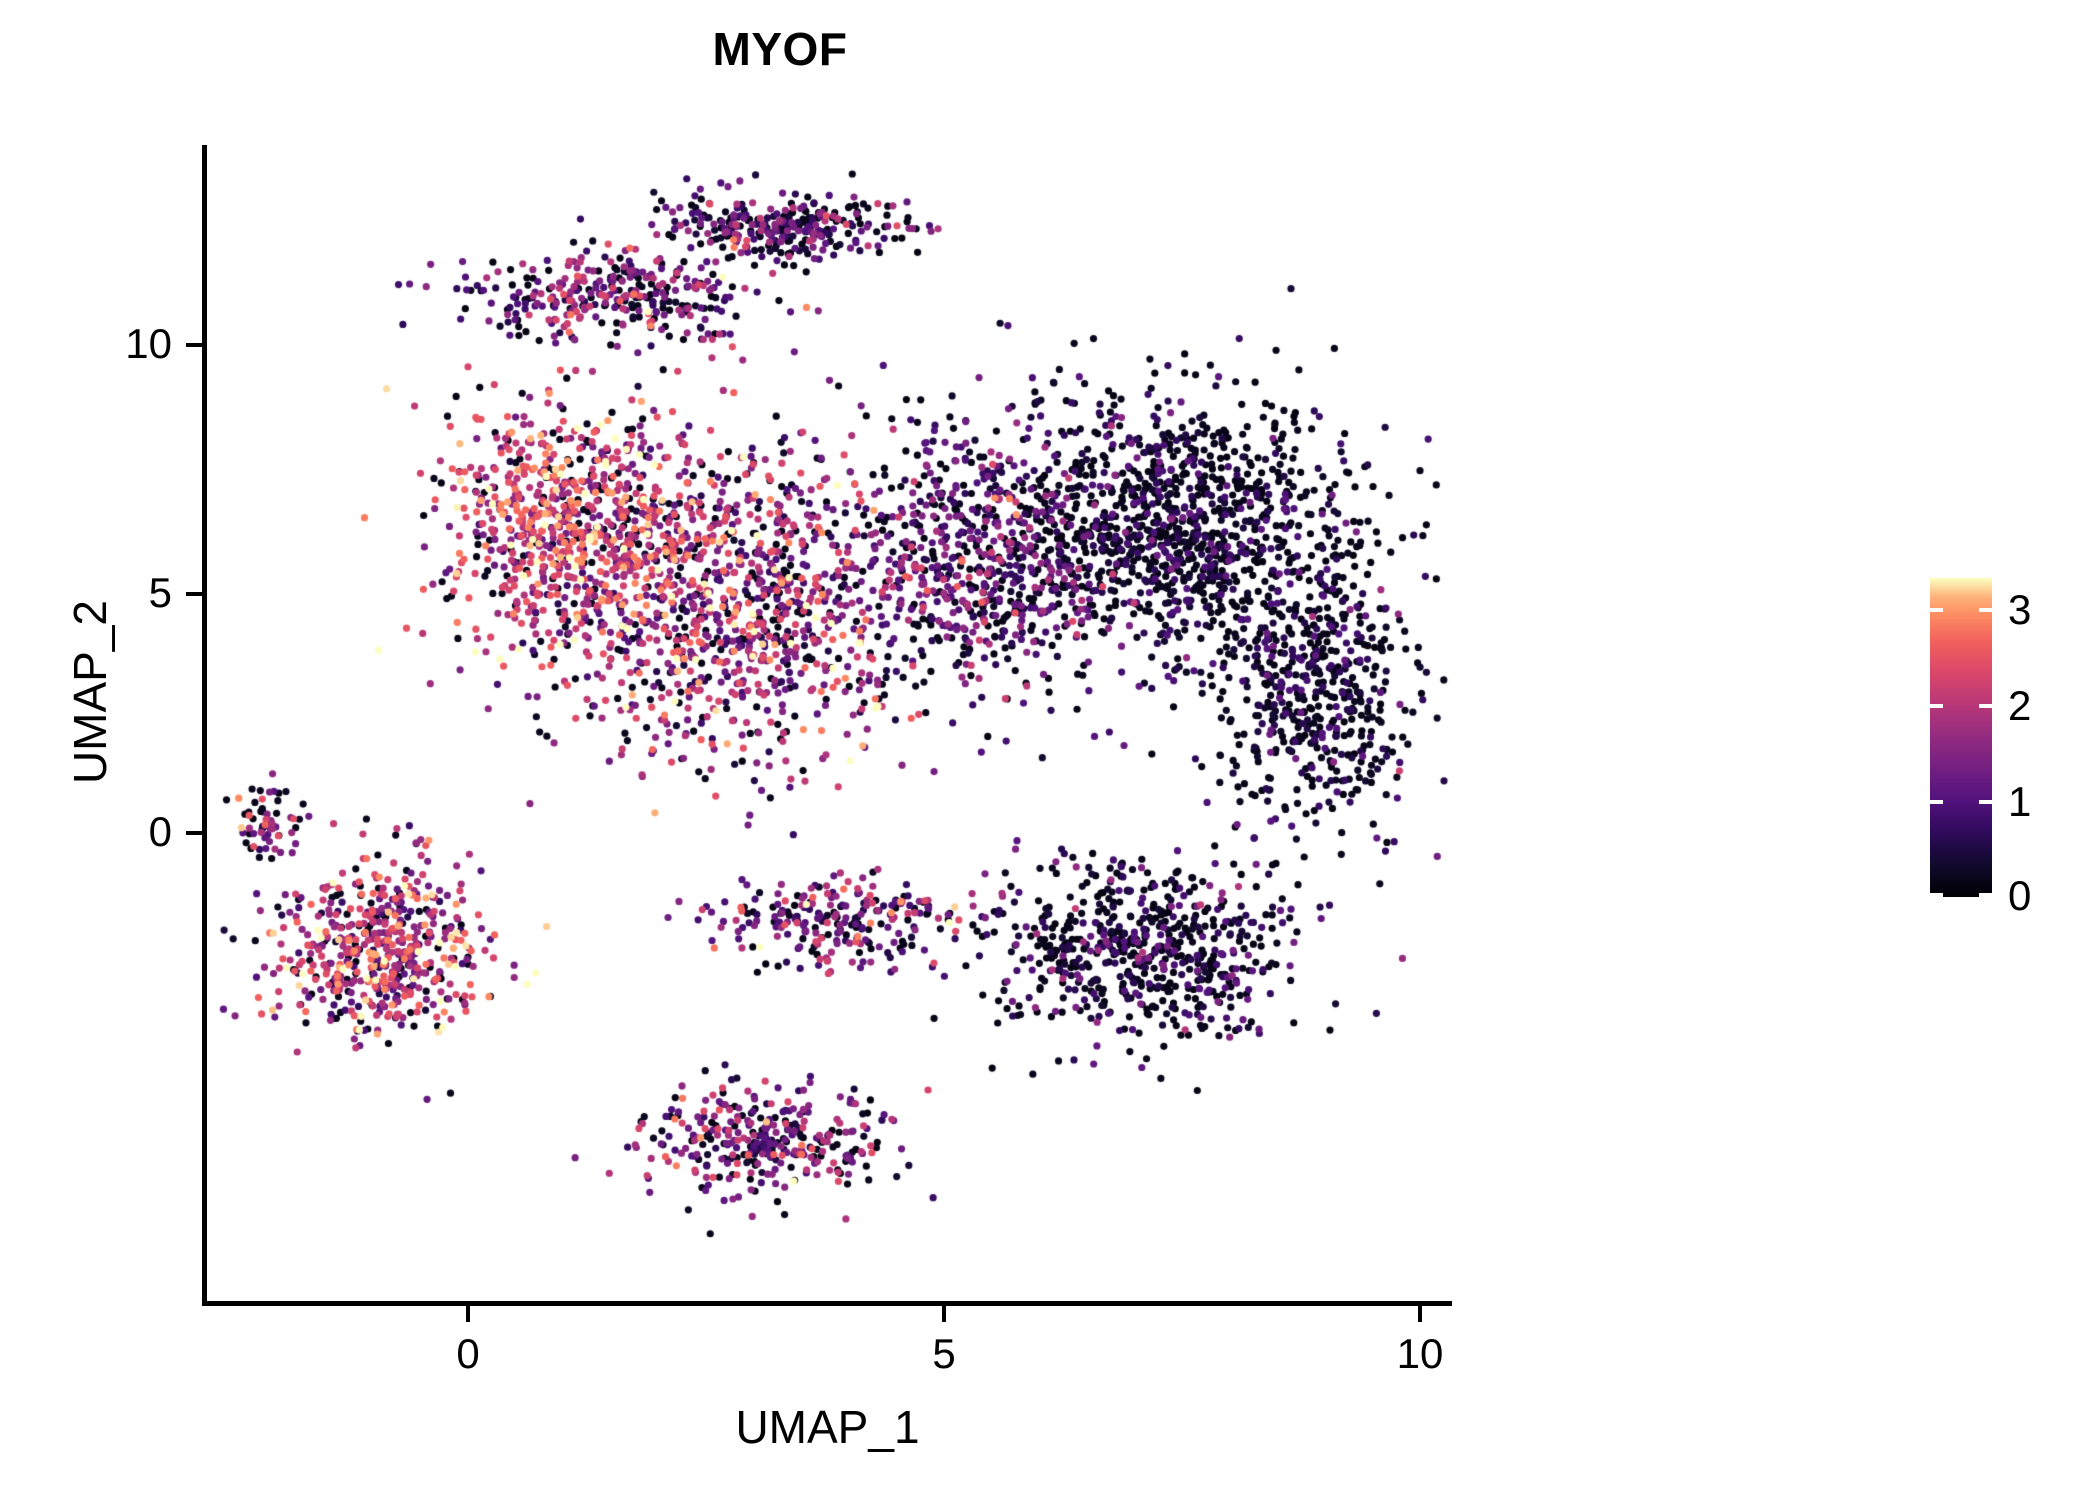  I want to click on y-axis-title: UMAP_2, so click(90, 692).